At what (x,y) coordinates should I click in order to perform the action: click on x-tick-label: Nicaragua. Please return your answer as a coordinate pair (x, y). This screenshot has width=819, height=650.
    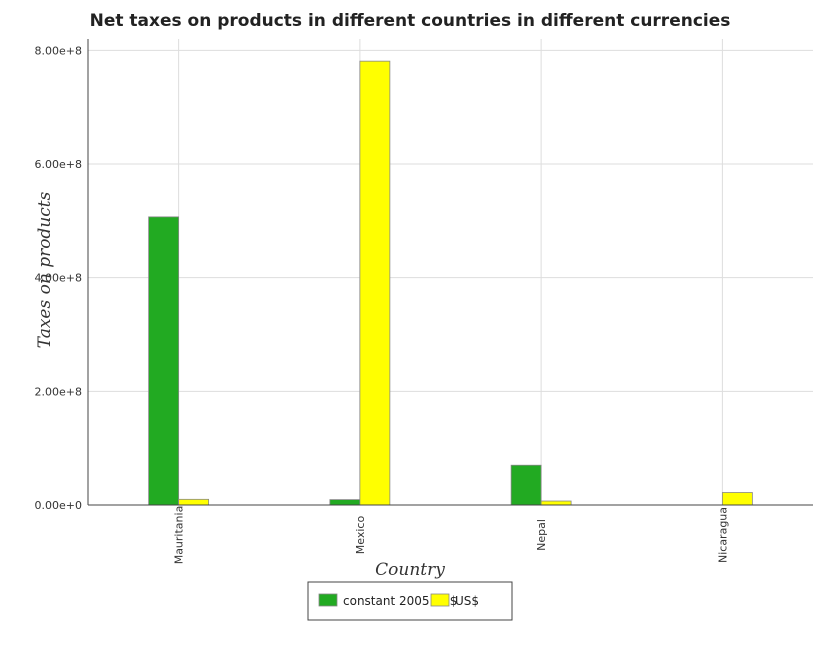
    Looking at the image, I should click on (722, 535).